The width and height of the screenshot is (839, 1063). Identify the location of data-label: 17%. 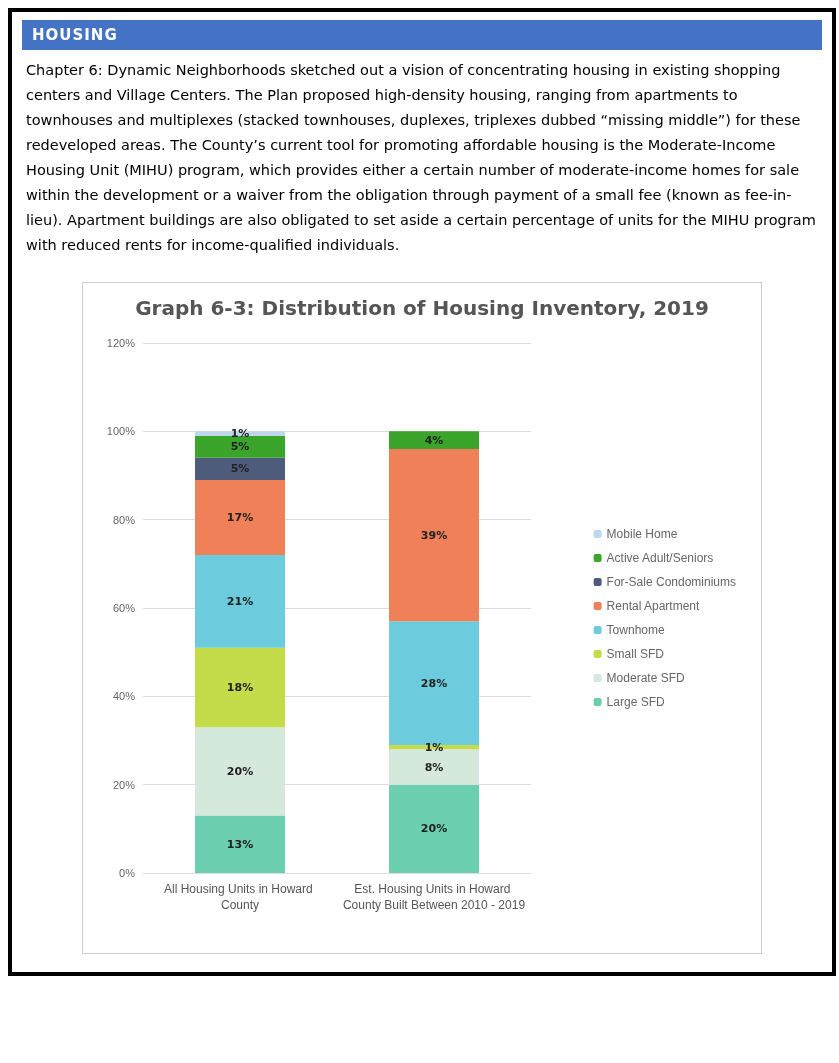
(240, 517).